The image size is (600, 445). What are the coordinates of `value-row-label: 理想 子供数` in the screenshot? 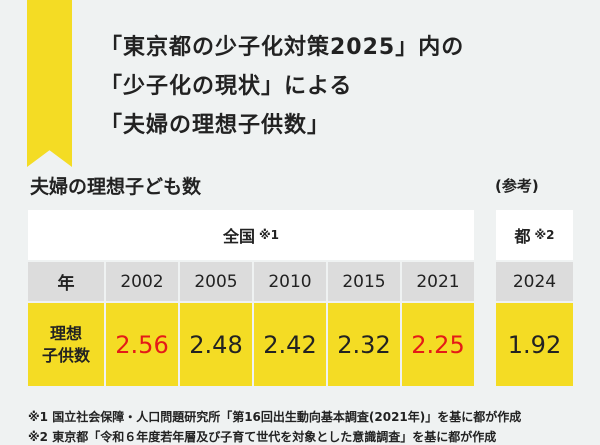 It's located at (66, 344).